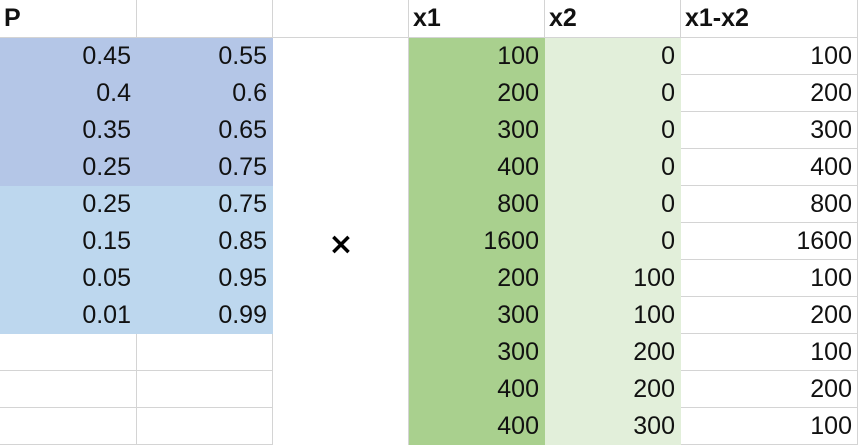  Describe the element at coordinates (769, 167) in the screenshot. I see `diff-cell: 400` at that location.